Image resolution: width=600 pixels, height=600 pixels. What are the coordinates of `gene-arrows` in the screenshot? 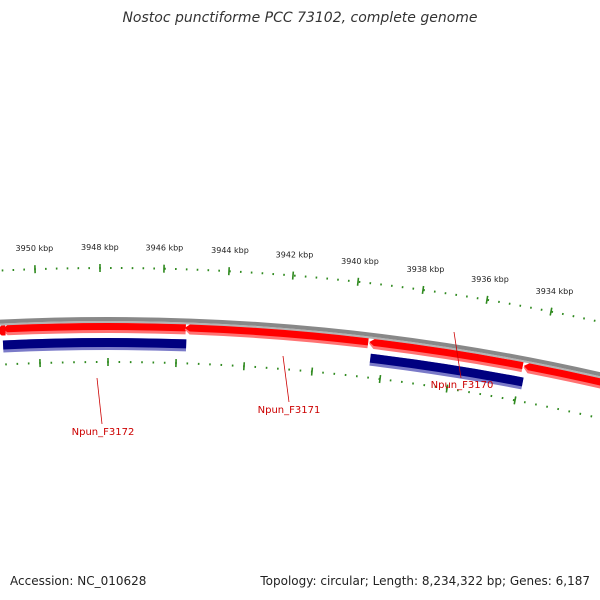 It's located at (300, 356).